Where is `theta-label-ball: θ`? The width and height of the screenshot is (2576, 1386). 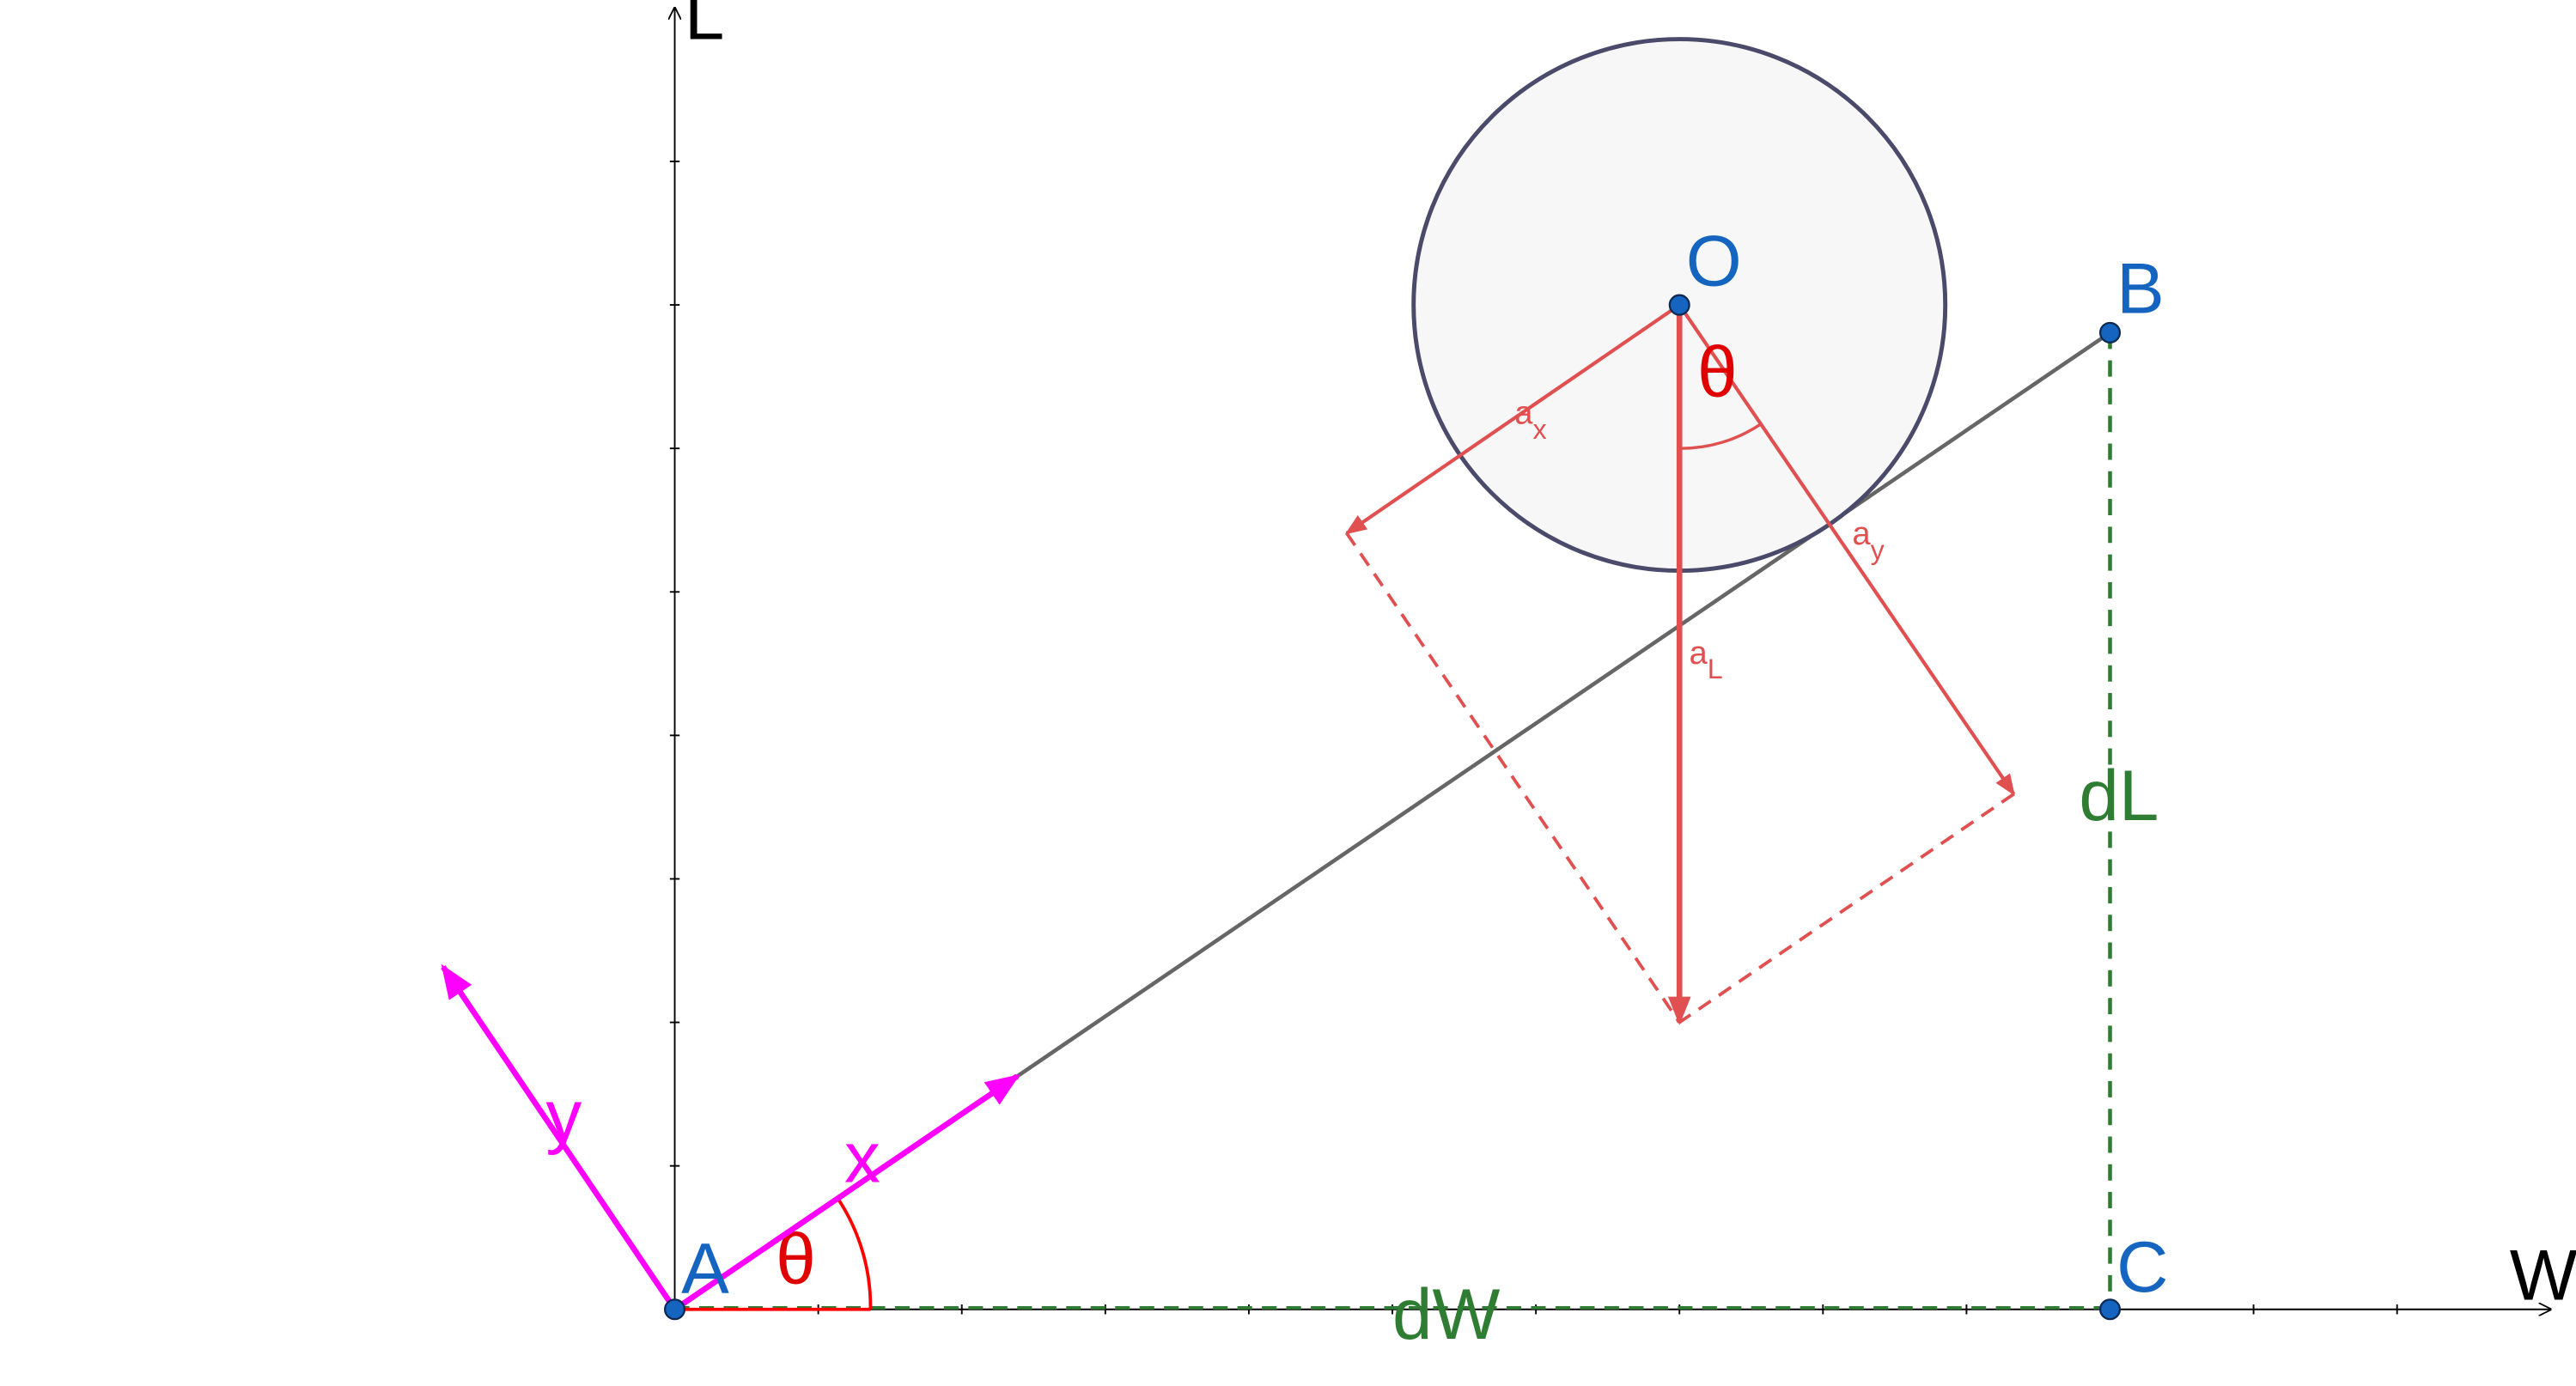 theta-label-ball: θ is located at coordinates (1717, 371).